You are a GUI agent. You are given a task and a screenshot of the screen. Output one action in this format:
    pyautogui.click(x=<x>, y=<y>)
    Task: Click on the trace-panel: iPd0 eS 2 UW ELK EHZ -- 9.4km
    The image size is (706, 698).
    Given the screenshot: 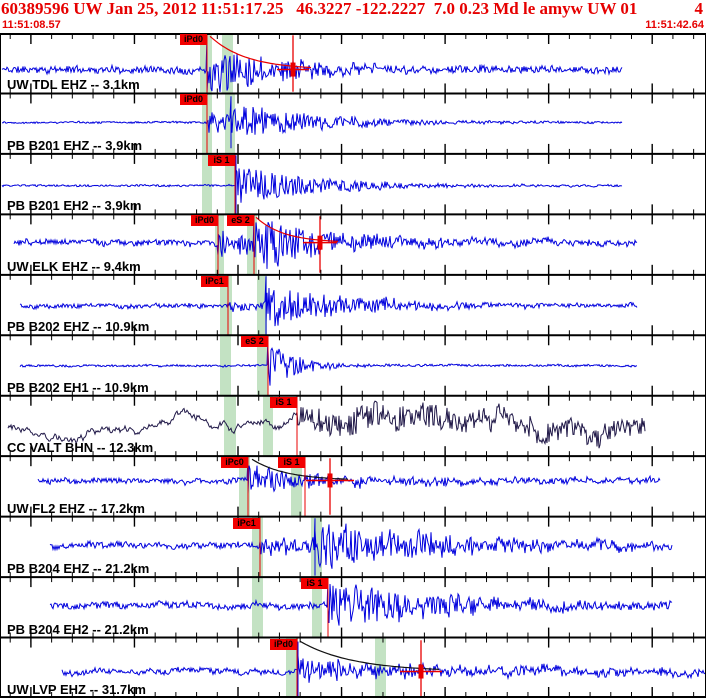 What is the action you would take?
    pyautogui.click(x=353, y=244)
    